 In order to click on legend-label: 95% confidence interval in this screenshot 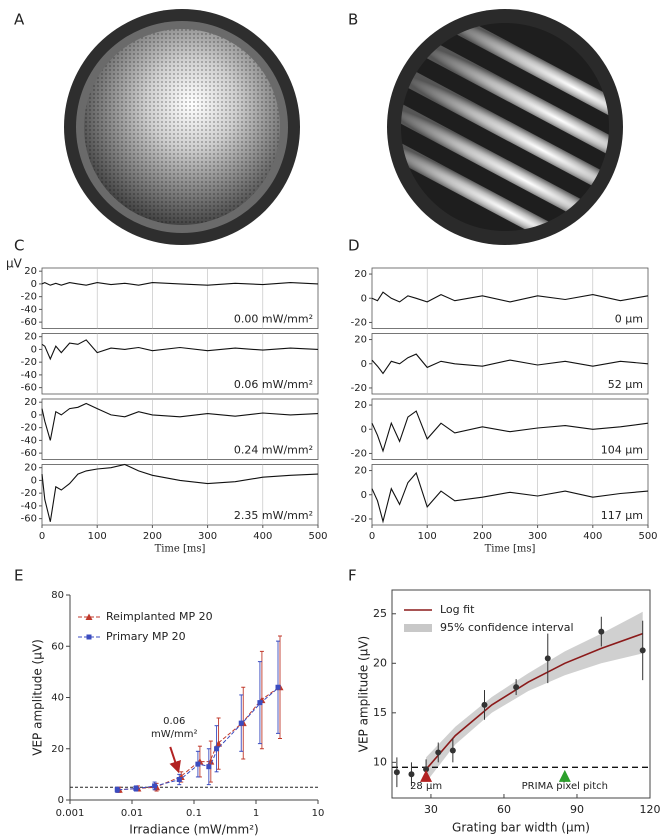, I will do `click(507, 627)`.